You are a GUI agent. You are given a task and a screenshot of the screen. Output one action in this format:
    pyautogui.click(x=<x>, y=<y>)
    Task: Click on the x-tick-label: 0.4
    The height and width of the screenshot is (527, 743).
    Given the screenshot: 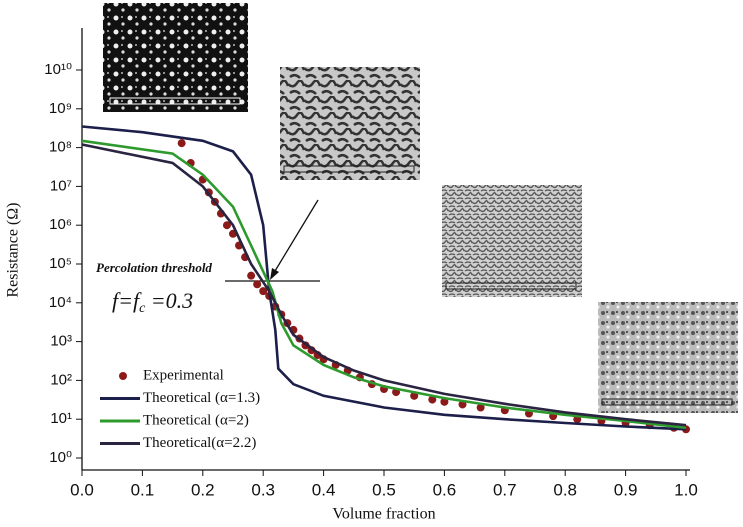 What is the action you would take?
    pyautogui.click(x=324, y=489)
    